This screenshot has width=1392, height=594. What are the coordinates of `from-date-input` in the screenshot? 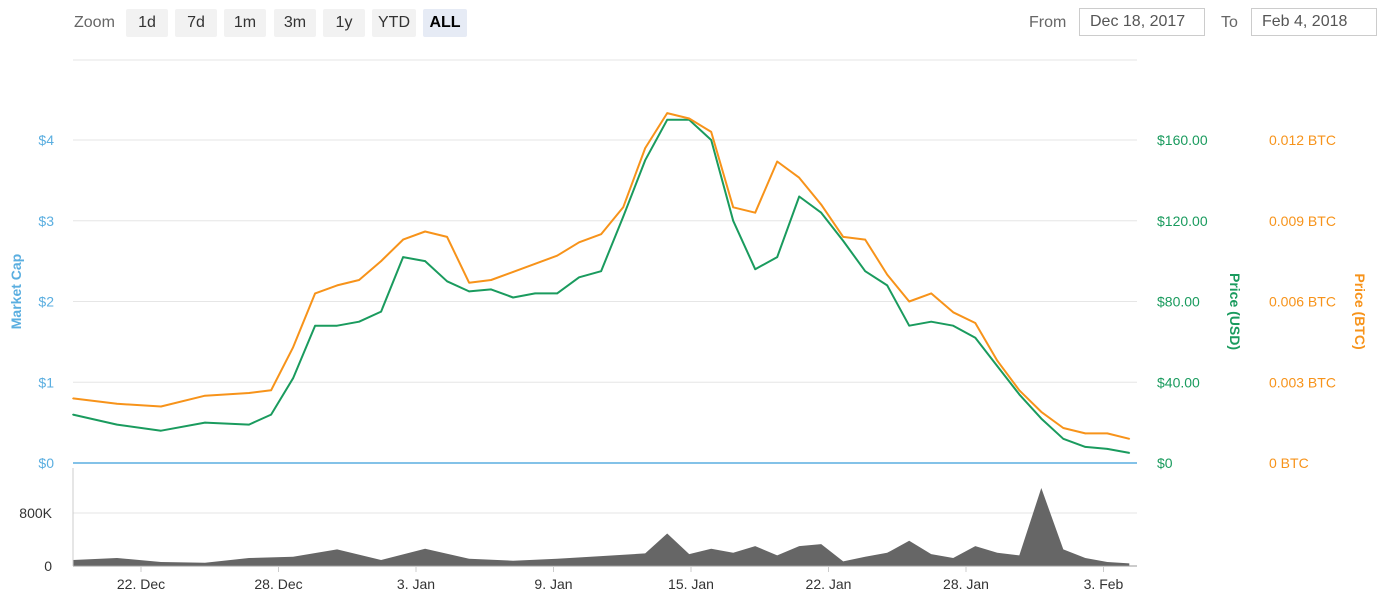 It's located at (1142, 22).